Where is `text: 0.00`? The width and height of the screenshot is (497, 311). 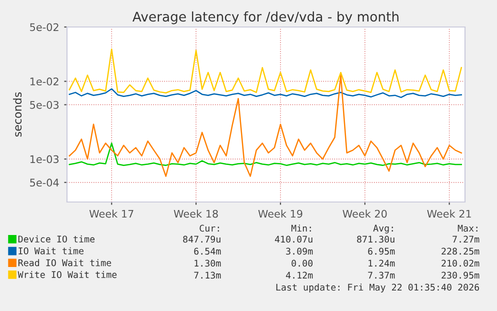
text: 0.00 is located at coordinates (302, 263).